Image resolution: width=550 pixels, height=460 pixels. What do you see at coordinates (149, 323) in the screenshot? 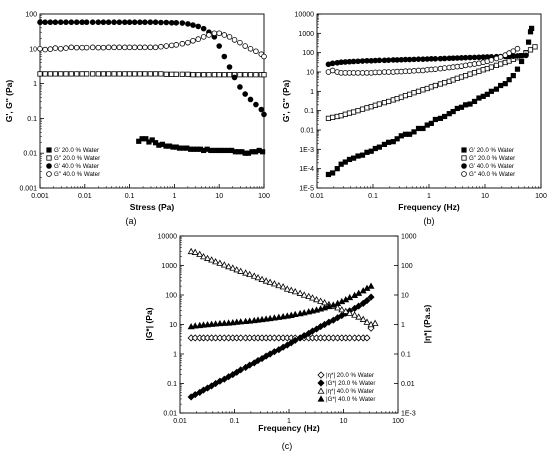
I see `y-axis-label: |G*| (Pa)` at bounding box center [149, 323].